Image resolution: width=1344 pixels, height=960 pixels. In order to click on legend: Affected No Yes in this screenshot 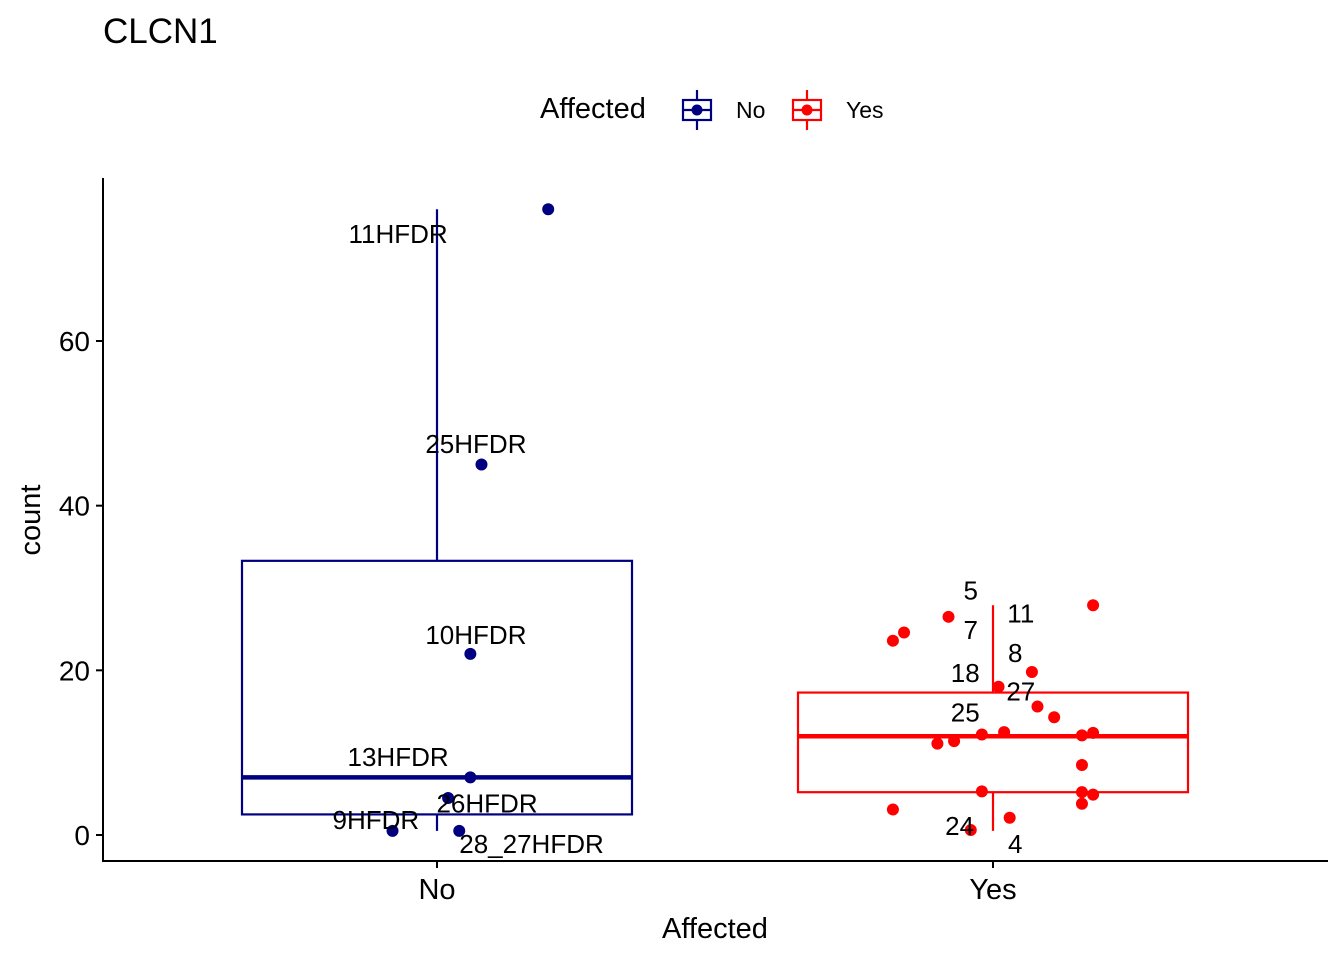, I will do `click(712, 110)`.